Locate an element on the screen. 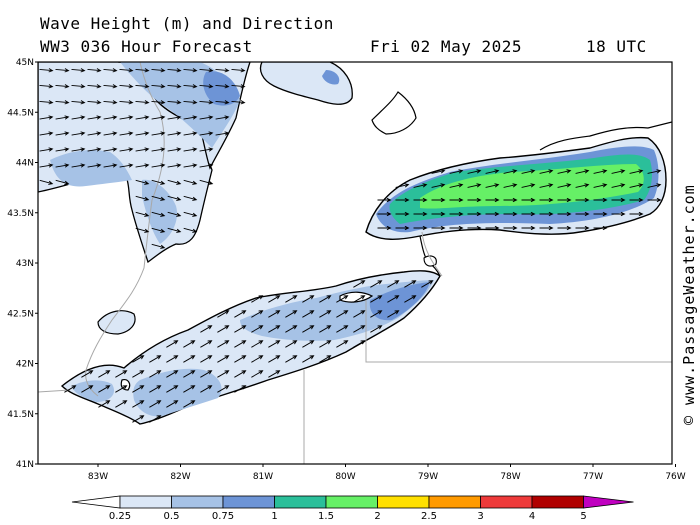 The height and width of the screenshot is (525, 700). lon-tick-label: 79W is located at coordinates (428, 477).